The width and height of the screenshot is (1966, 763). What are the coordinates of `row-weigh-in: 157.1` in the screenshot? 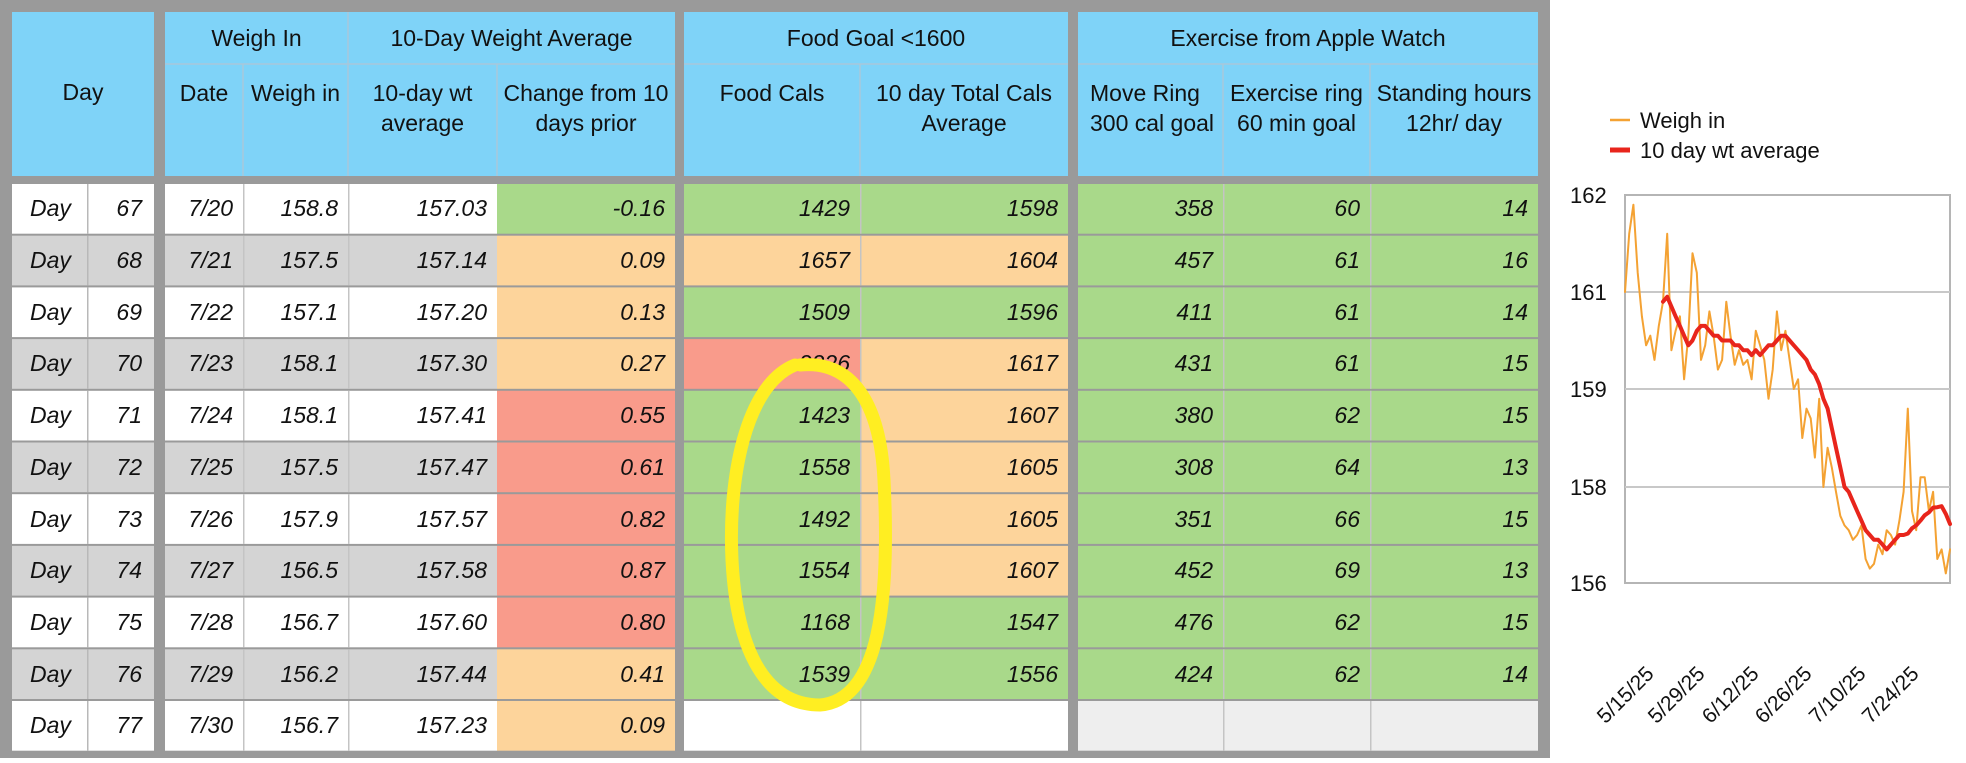 It's located at (309, 311).